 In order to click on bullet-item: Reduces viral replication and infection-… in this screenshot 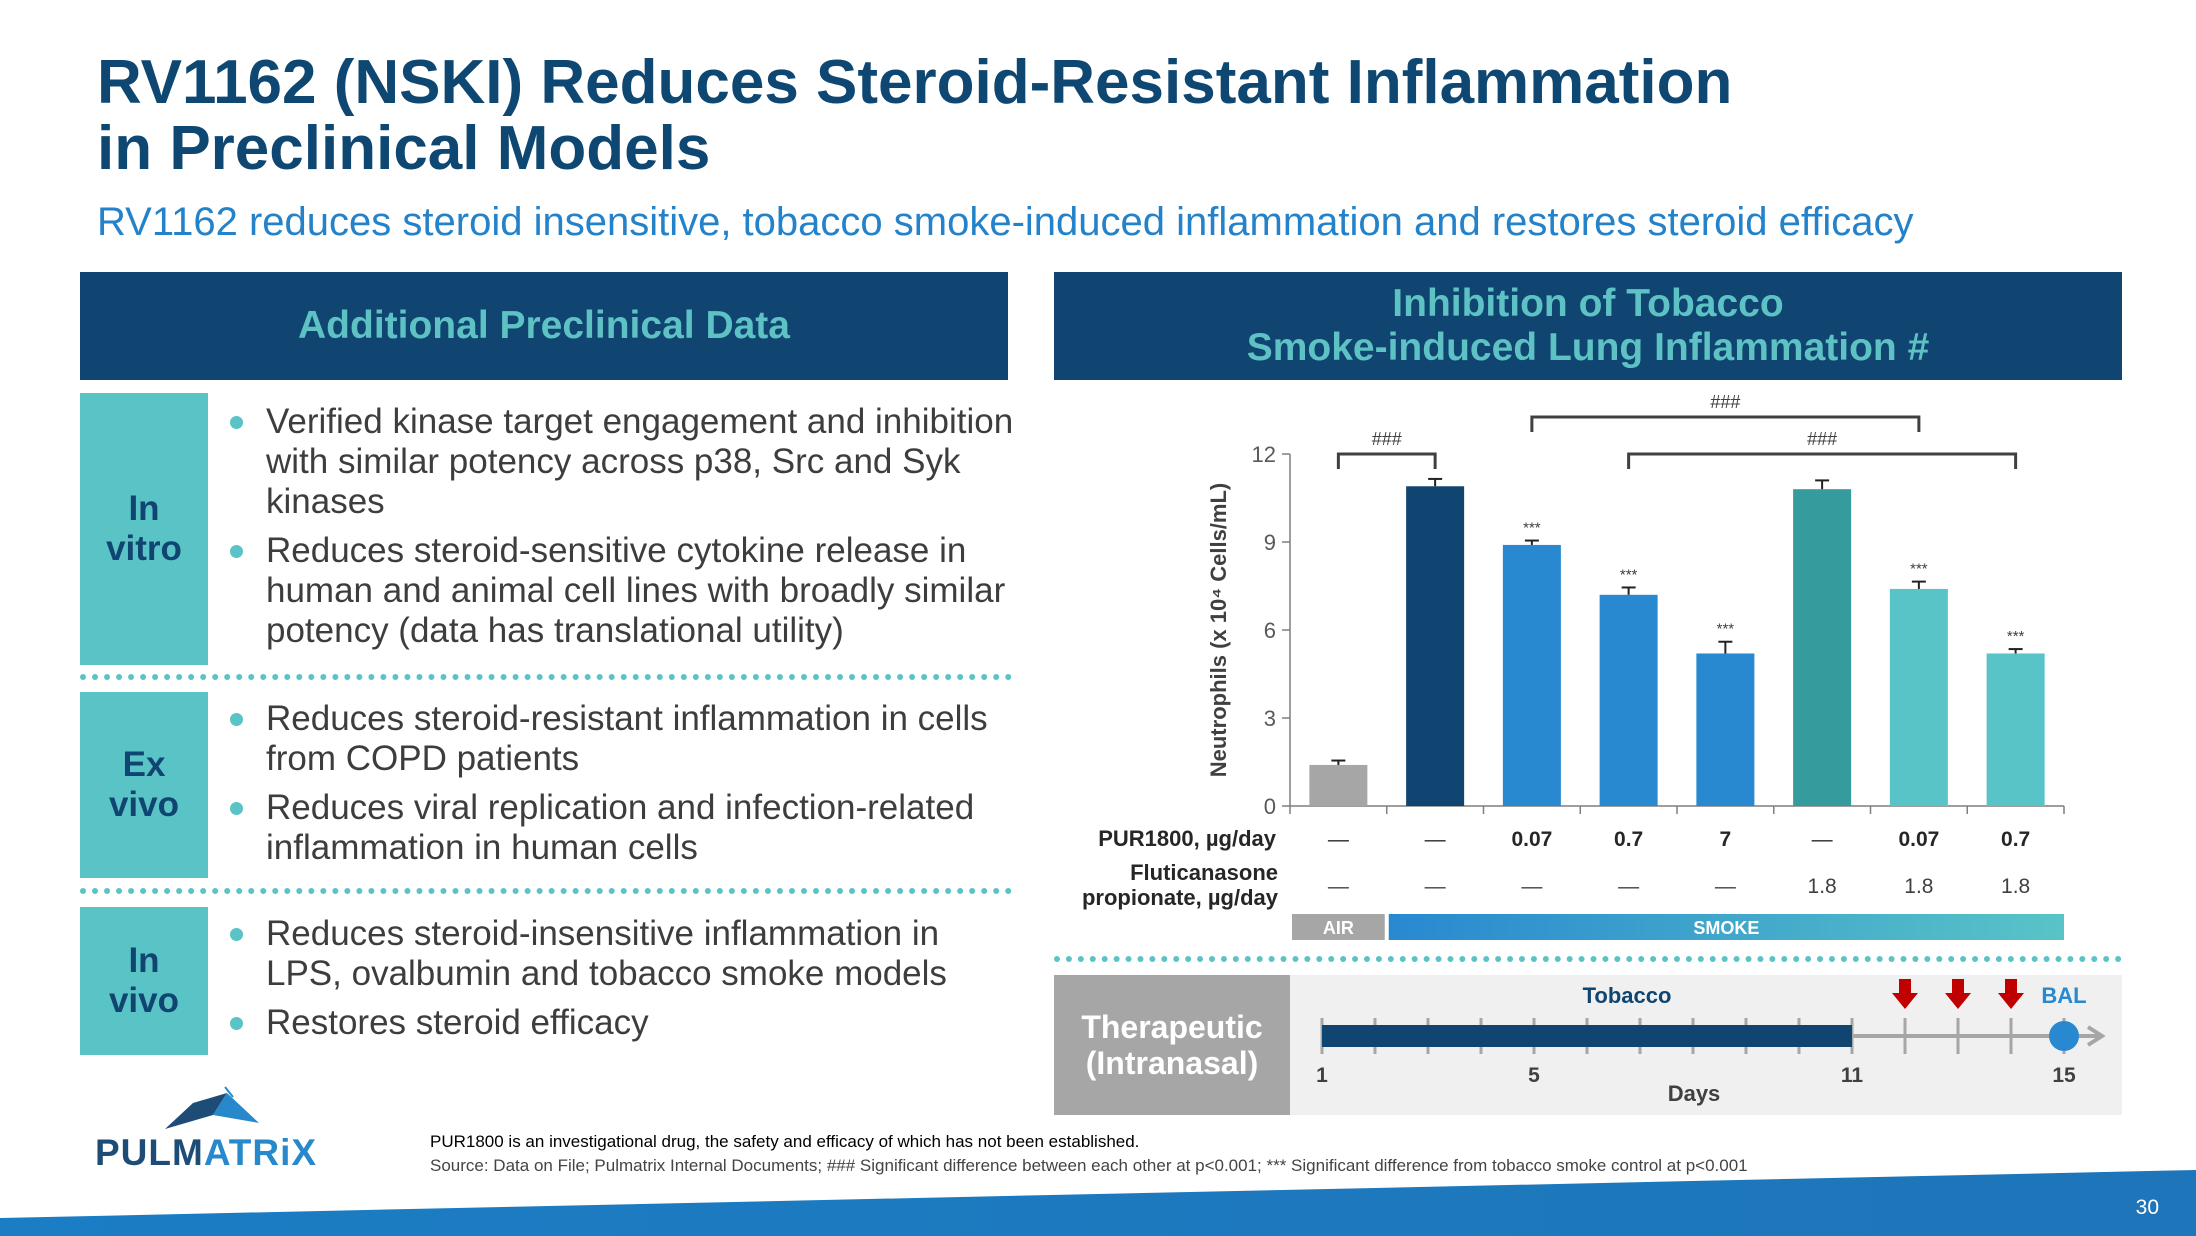, I will do `click(621, 828)`.